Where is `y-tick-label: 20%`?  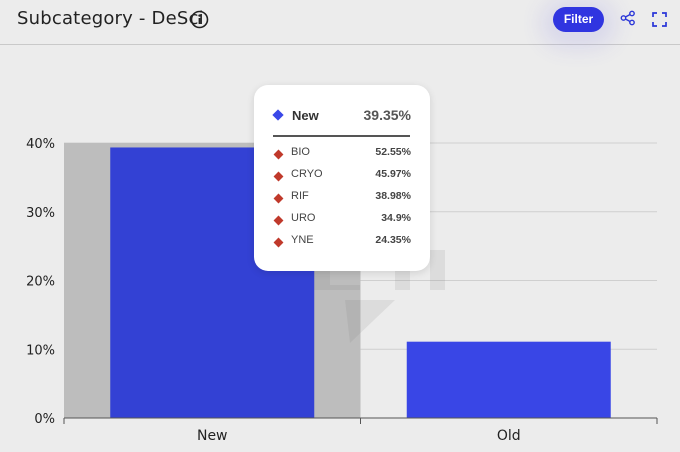 y-tick-label: 20% is located at coordinates (40, 282).